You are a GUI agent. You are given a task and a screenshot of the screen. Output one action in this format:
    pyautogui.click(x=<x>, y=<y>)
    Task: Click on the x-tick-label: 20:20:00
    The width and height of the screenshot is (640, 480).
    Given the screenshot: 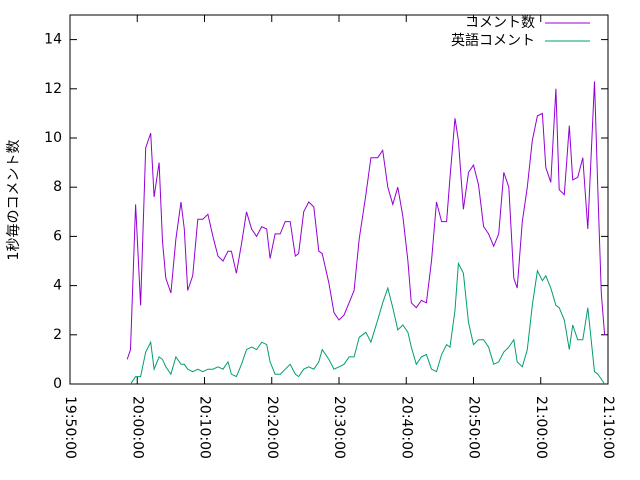 What is the action you would take?
    pyautogui.click(x=272, y=427)
    